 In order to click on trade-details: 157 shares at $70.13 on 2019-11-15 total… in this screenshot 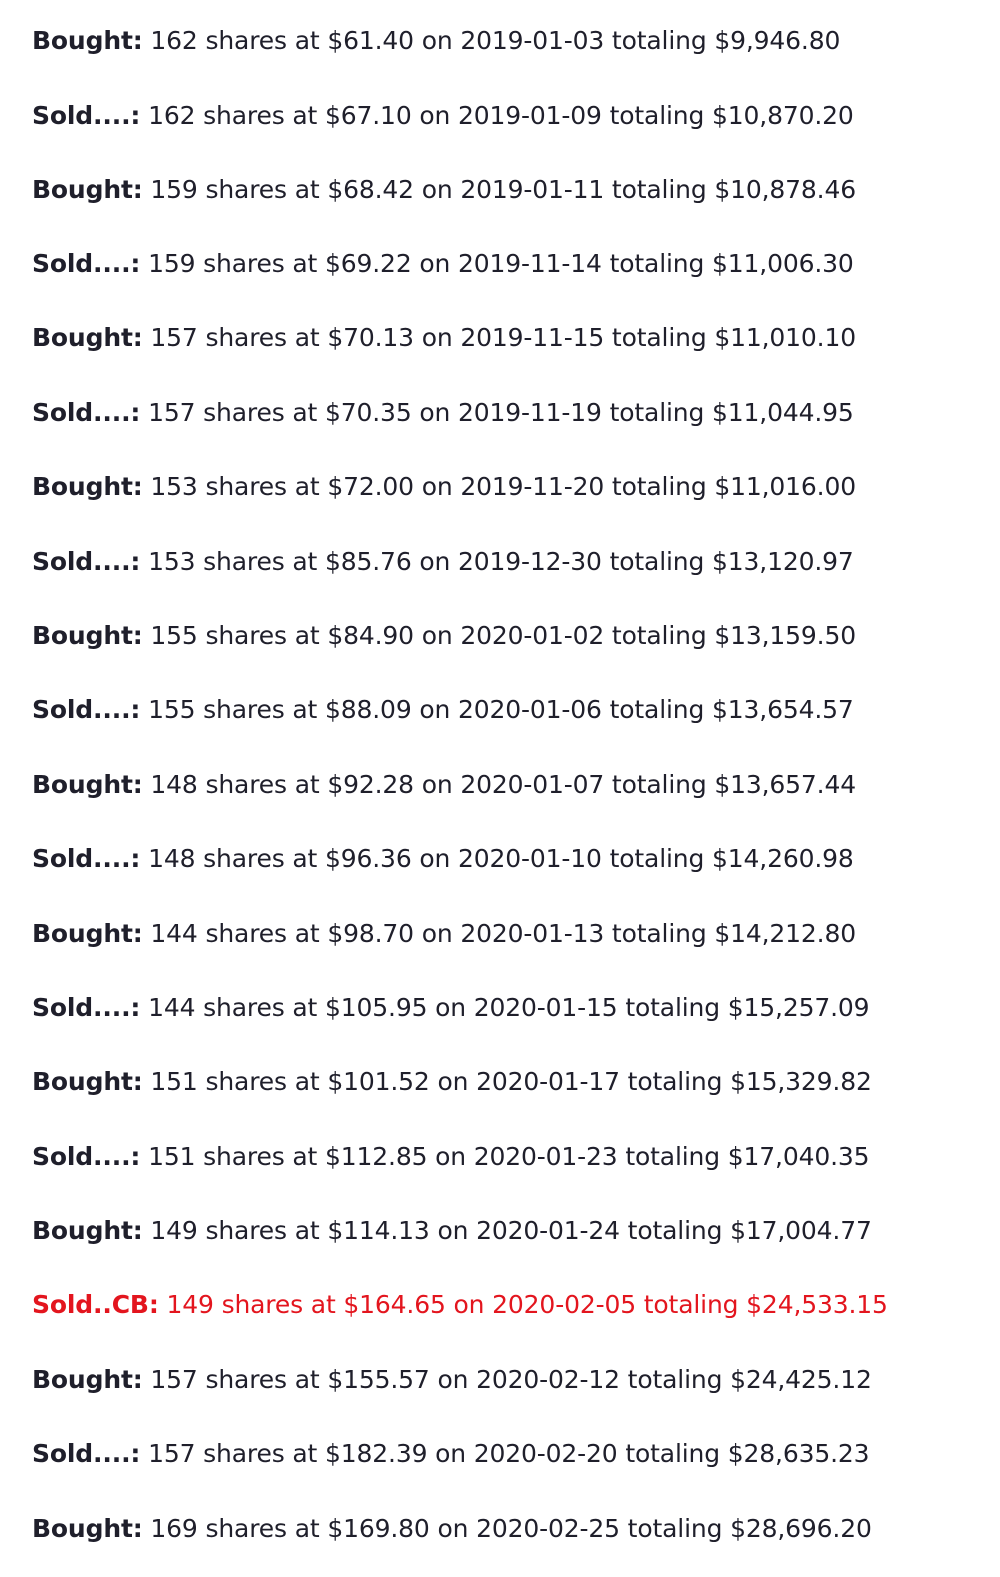, I will do `click(503, 337)`.